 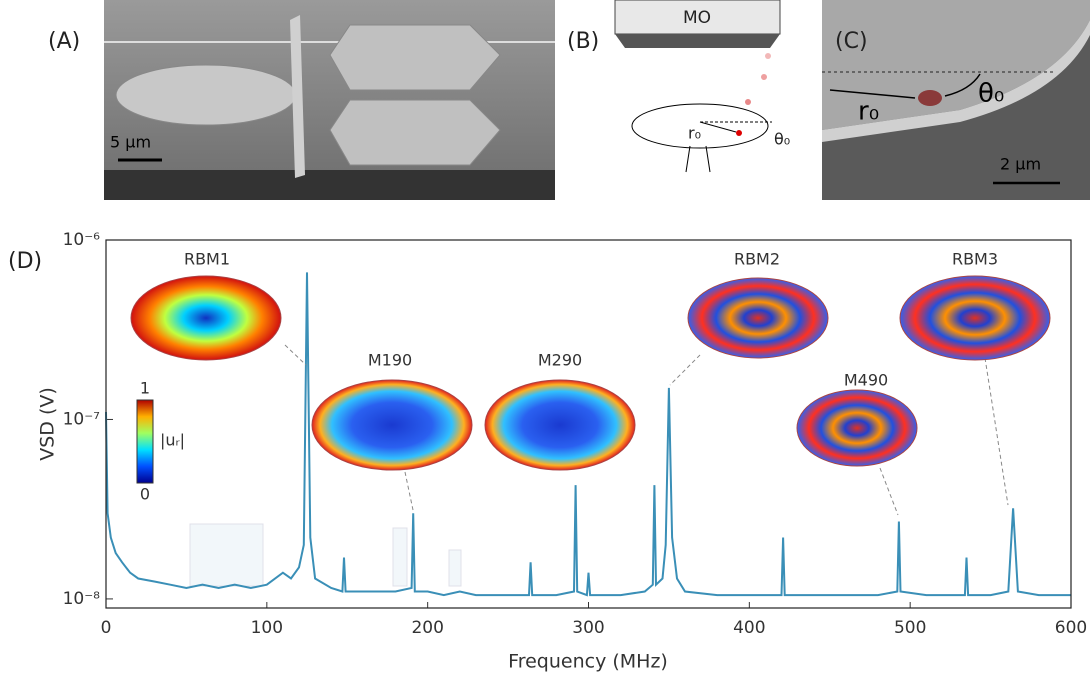 What do you see at coordinates (206, 95) in the screenshot?
I see `disk` at bounding box center [206, 95].